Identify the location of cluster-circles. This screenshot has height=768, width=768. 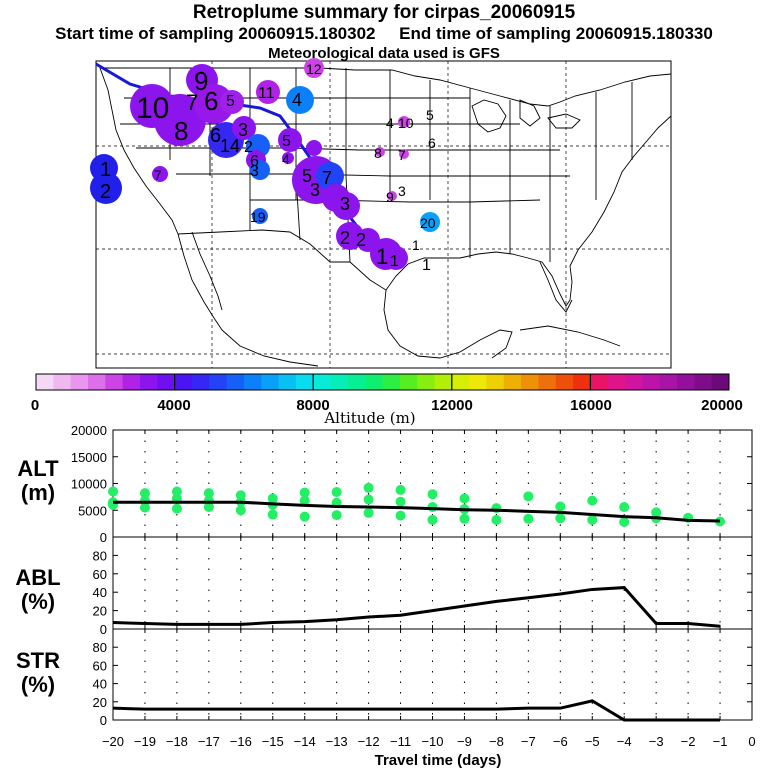
(265, 164).